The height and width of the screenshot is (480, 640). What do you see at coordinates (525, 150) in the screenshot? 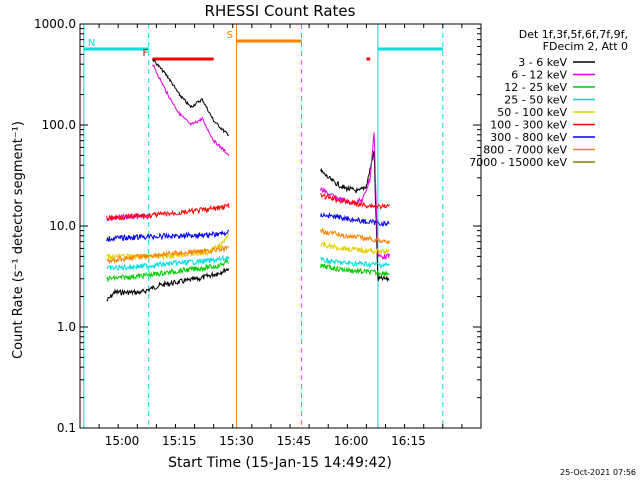
I see `legend-entry-label: 800 - 7000 keV` at bounding box center [525, 150].